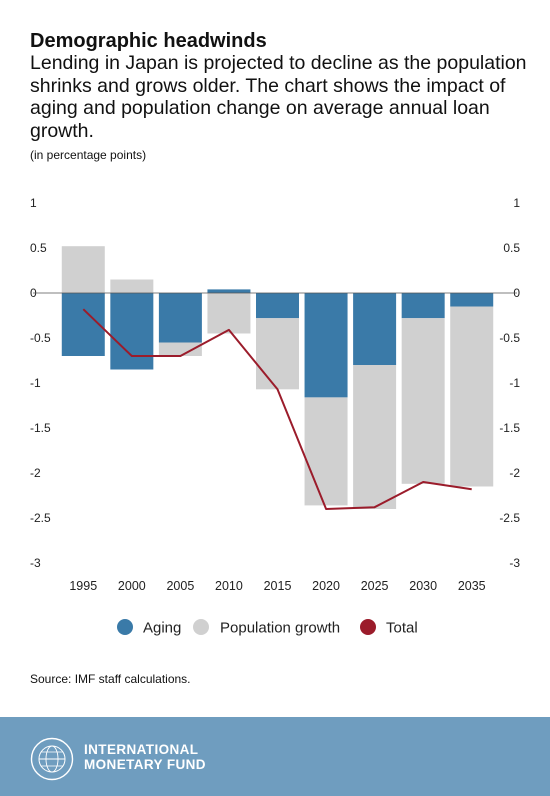 This screenshot has height=796, width=550. Describe the element at coordinates (509, 428) in the screenshot. I see `y-tick-label-right: -1.5` at that location.